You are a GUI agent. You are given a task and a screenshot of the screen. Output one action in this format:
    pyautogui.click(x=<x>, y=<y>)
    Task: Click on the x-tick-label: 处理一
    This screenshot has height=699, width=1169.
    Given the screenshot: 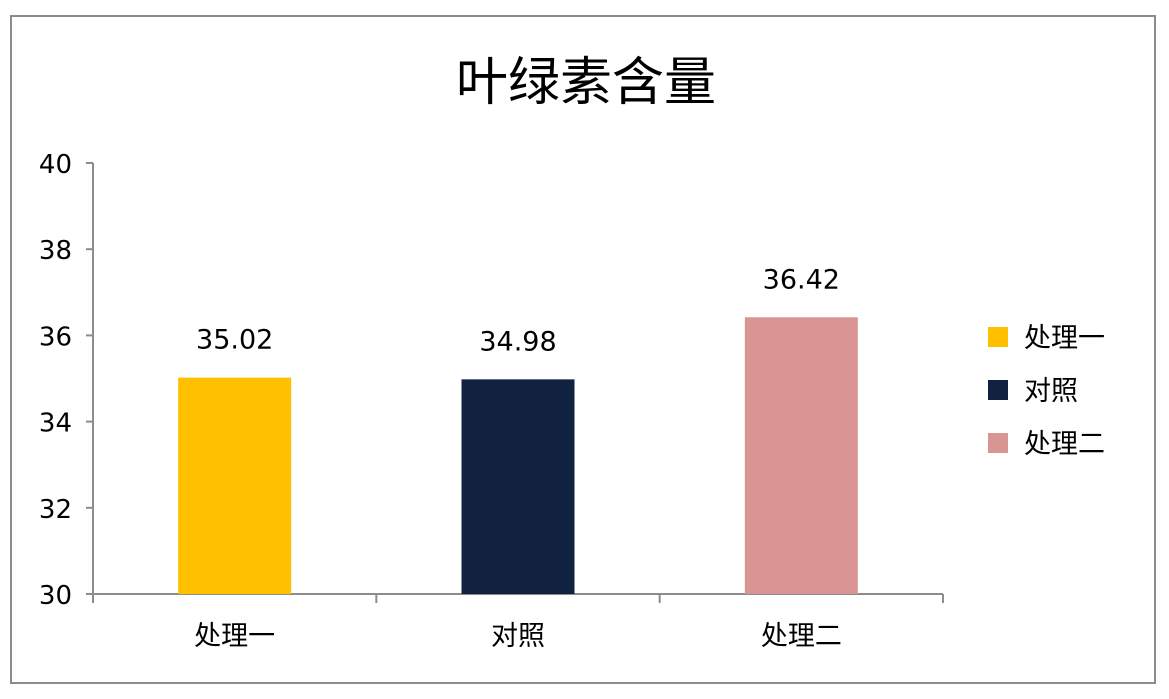 What is the action you would take?
    pyautogui.click(x=234, y=636)
    